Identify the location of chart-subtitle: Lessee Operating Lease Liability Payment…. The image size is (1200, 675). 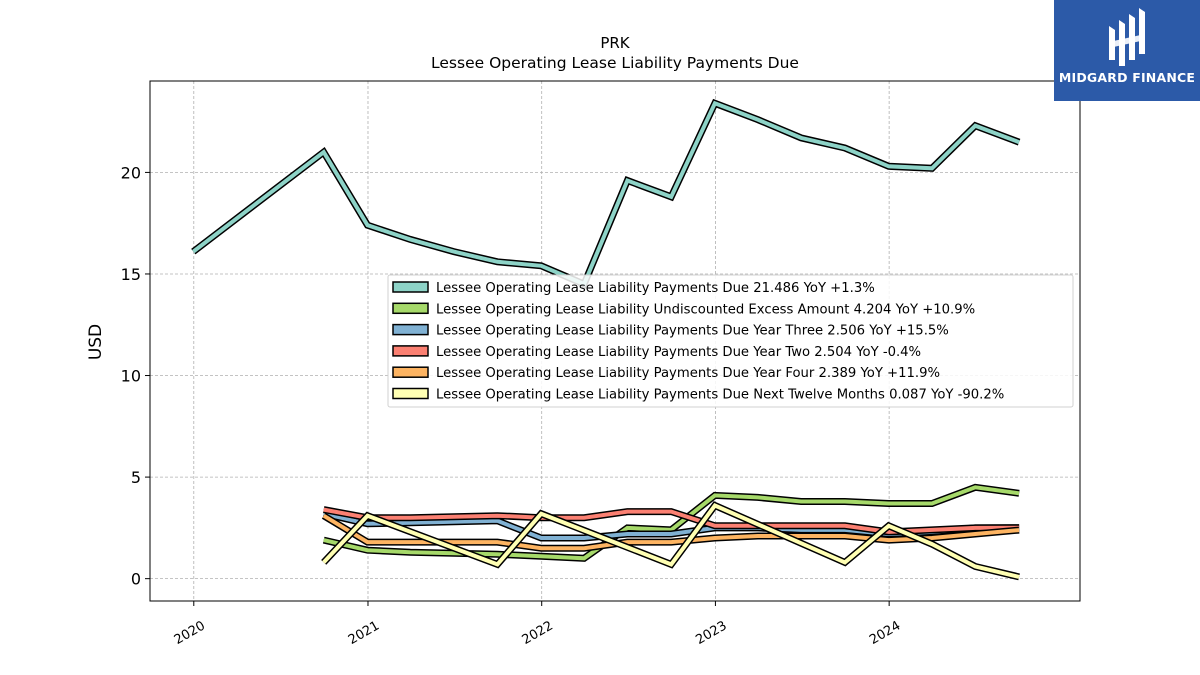
(615, 63).